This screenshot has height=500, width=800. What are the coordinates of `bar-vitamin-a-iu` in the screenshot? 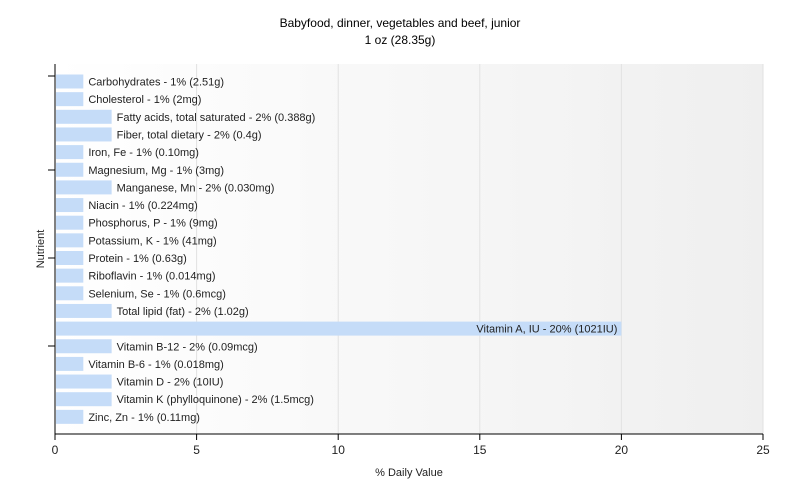 It's located at (339, 328).